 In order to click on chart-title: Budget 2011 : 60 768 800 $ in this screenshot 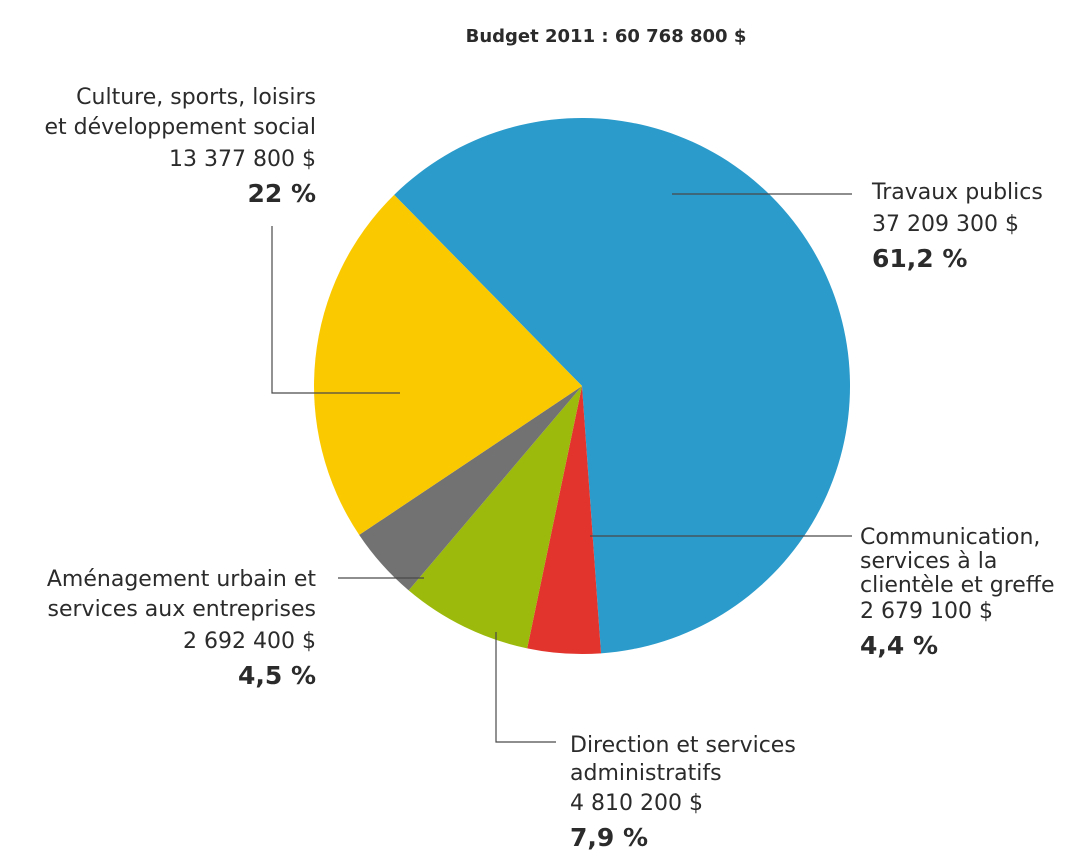, I will do `click(606, 36)`.